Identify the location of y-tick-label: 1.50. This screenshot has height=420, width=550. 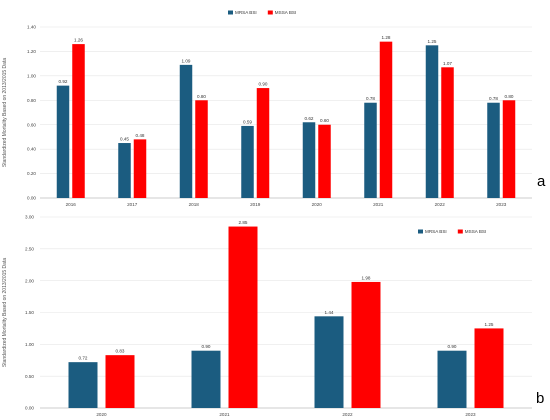
(29, 312).